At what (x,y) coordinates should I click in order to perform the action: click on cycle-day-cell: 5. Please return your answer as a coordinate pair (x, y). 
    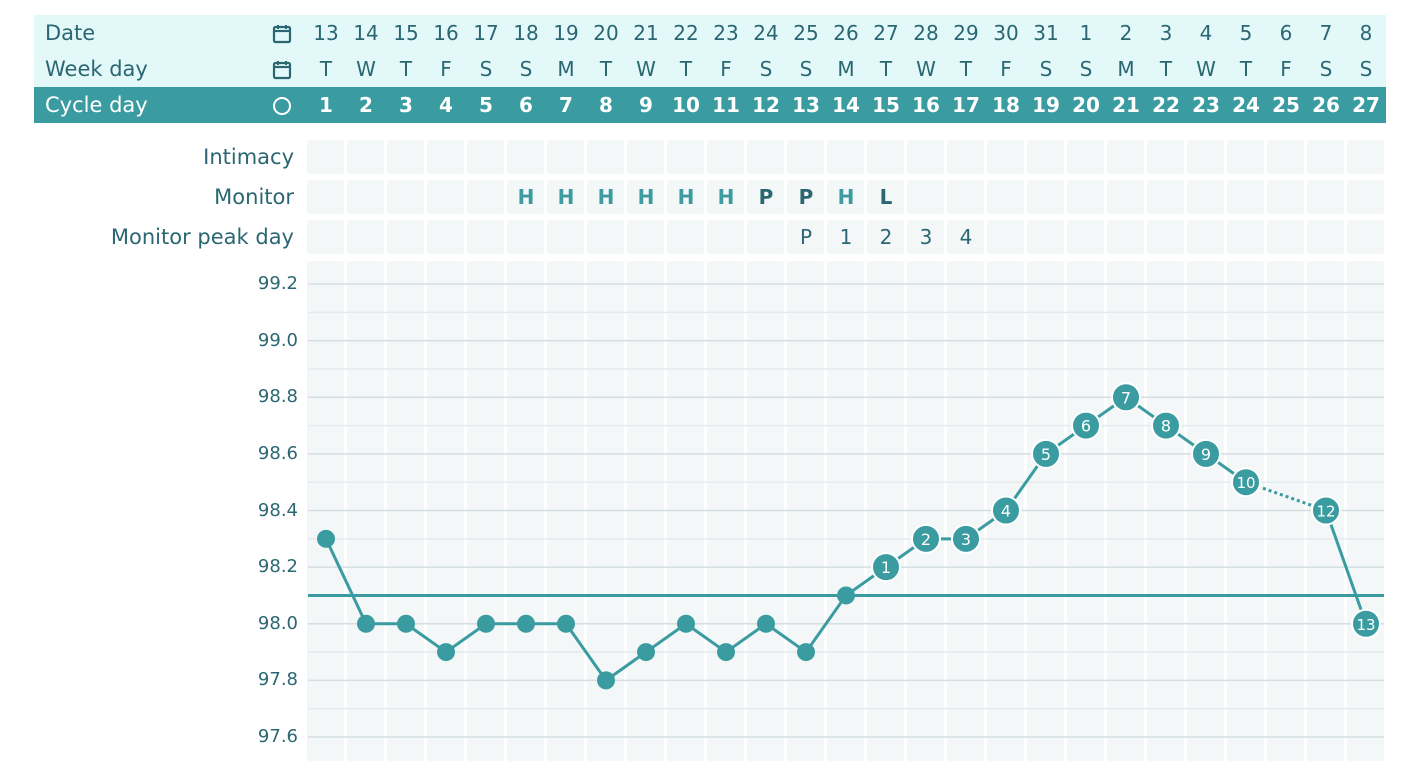
    Looking at the image, I should click on (486, 105).